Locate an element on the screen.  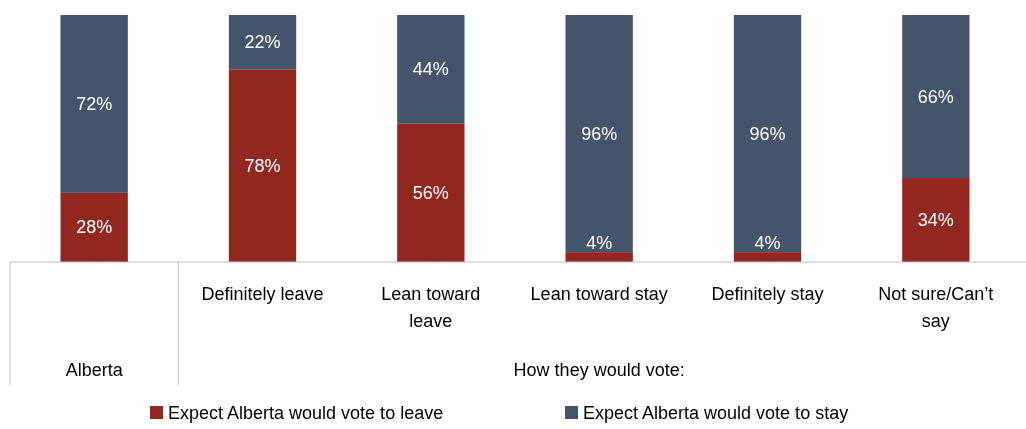
data-label: 72% is located at coordinates (94, 103).